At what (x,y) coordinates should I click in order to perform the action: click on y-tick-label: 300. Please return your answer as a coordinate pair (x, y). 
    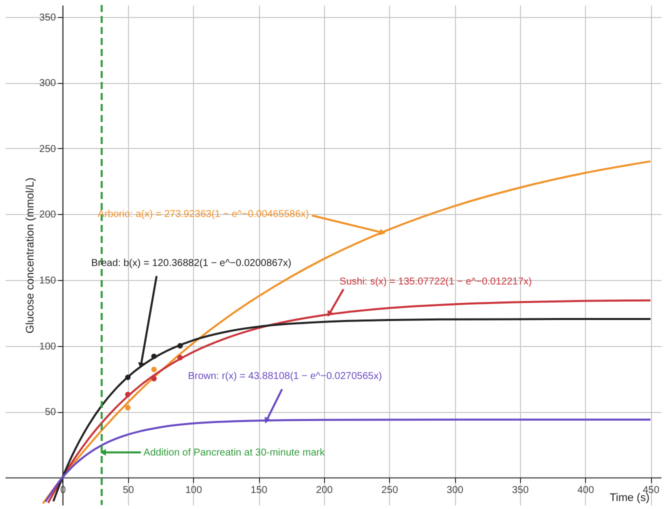
    Looking at the image, I should click on (47, 84).